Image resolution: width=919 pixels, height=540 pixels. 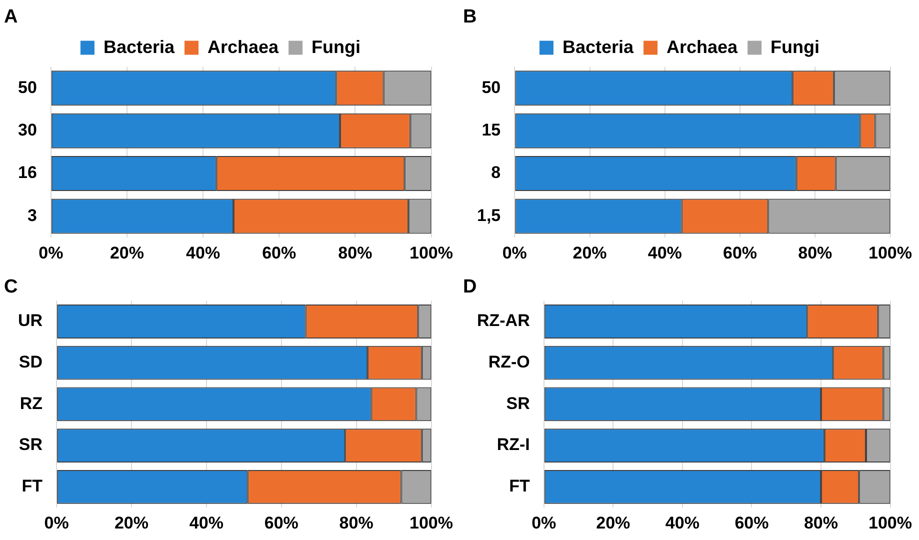 What do you see at coordinates (513, 444) in the screenshot?
I see `y-tick-label: RZ-I` at bounding box center [513, 444].